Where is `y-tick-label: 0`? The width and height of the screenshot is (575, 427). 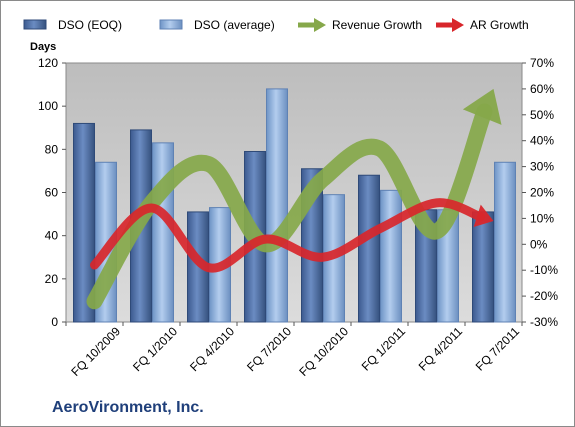
y-tick-label: 0 is located at coordinates (54, 322).